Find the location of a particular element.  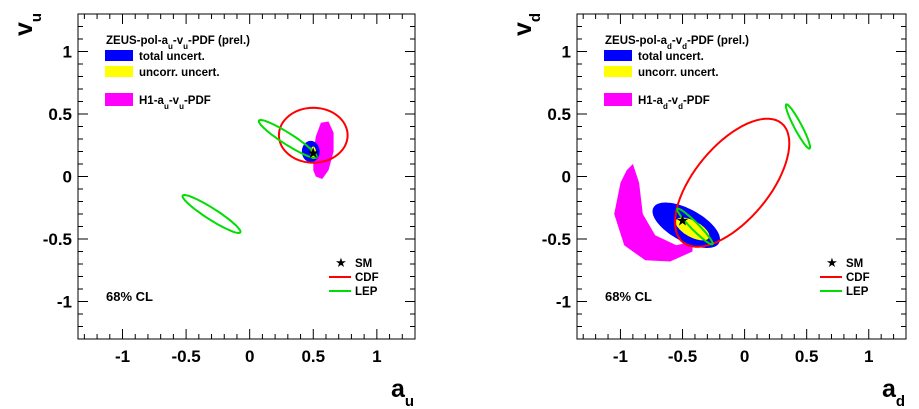

legend-header: ZEUS-pol-ad-vd-PDF (prel.) is located at coordinates (677, 43).